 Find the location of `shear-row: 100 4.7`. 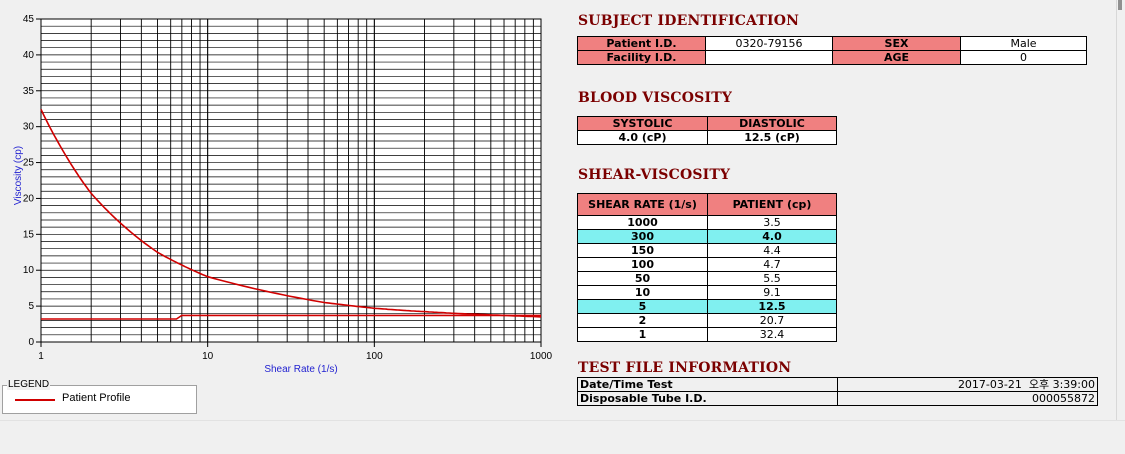

shear-row: 100 4.7 is located at coordinates (707, 264).